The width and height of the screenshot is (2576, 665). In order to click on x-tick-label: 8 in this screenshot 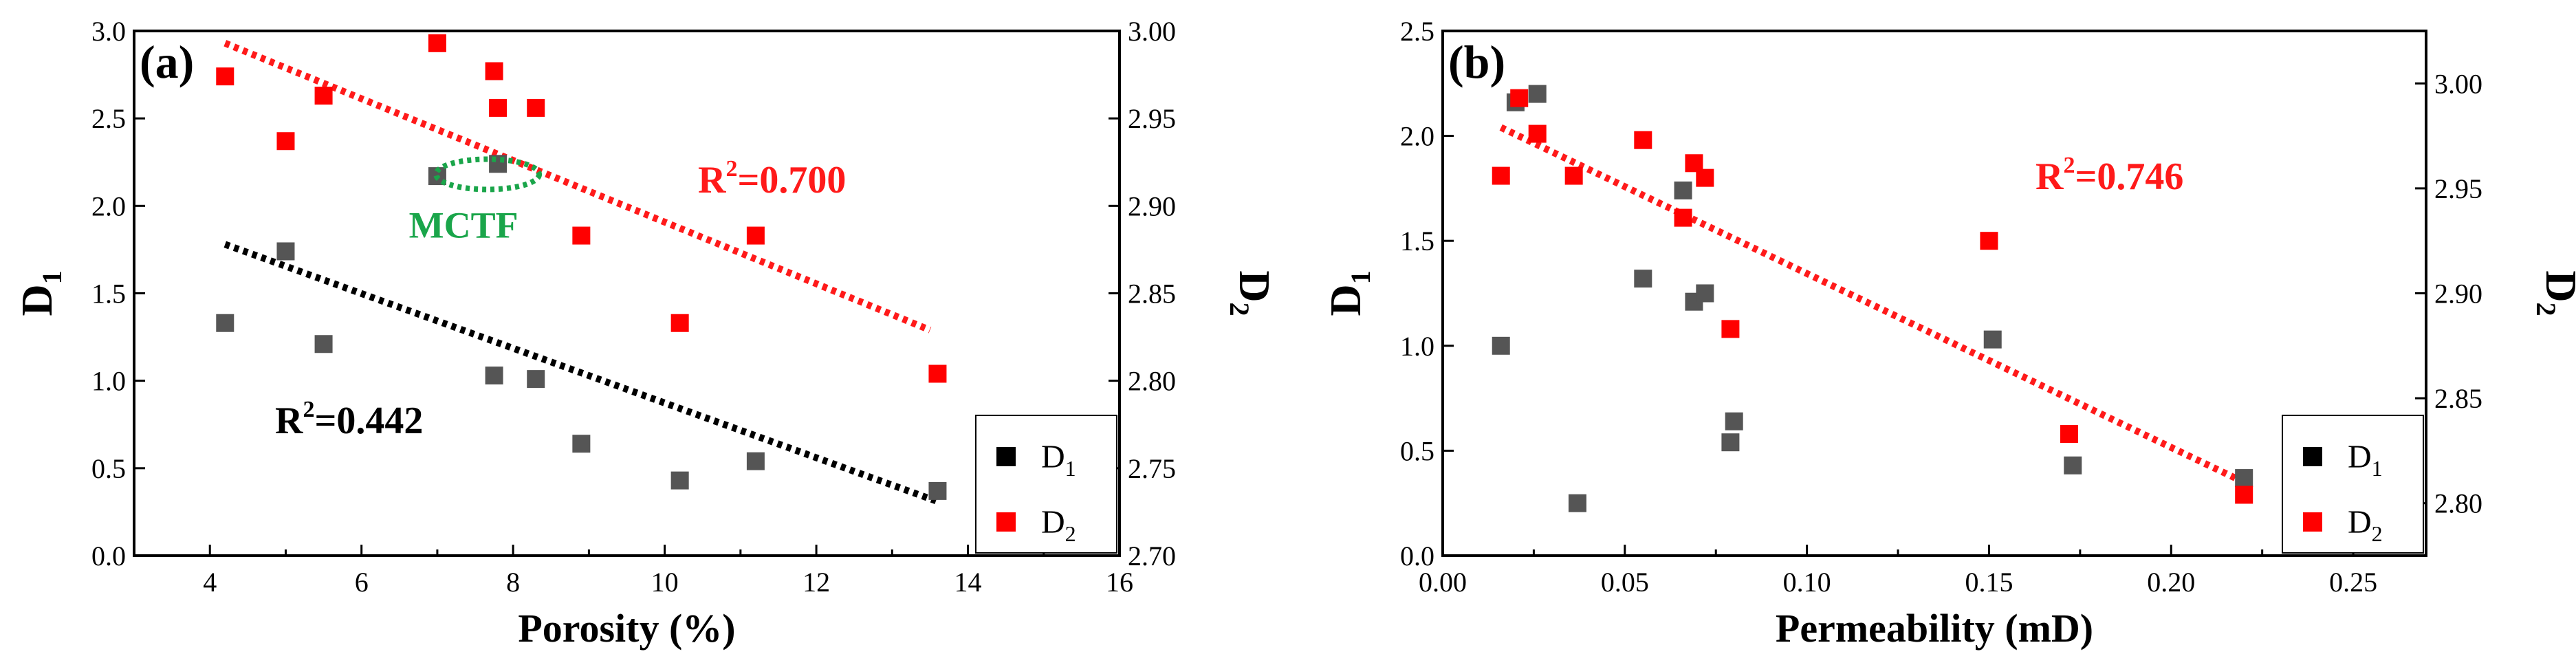, I will do `click(513, 582)`.